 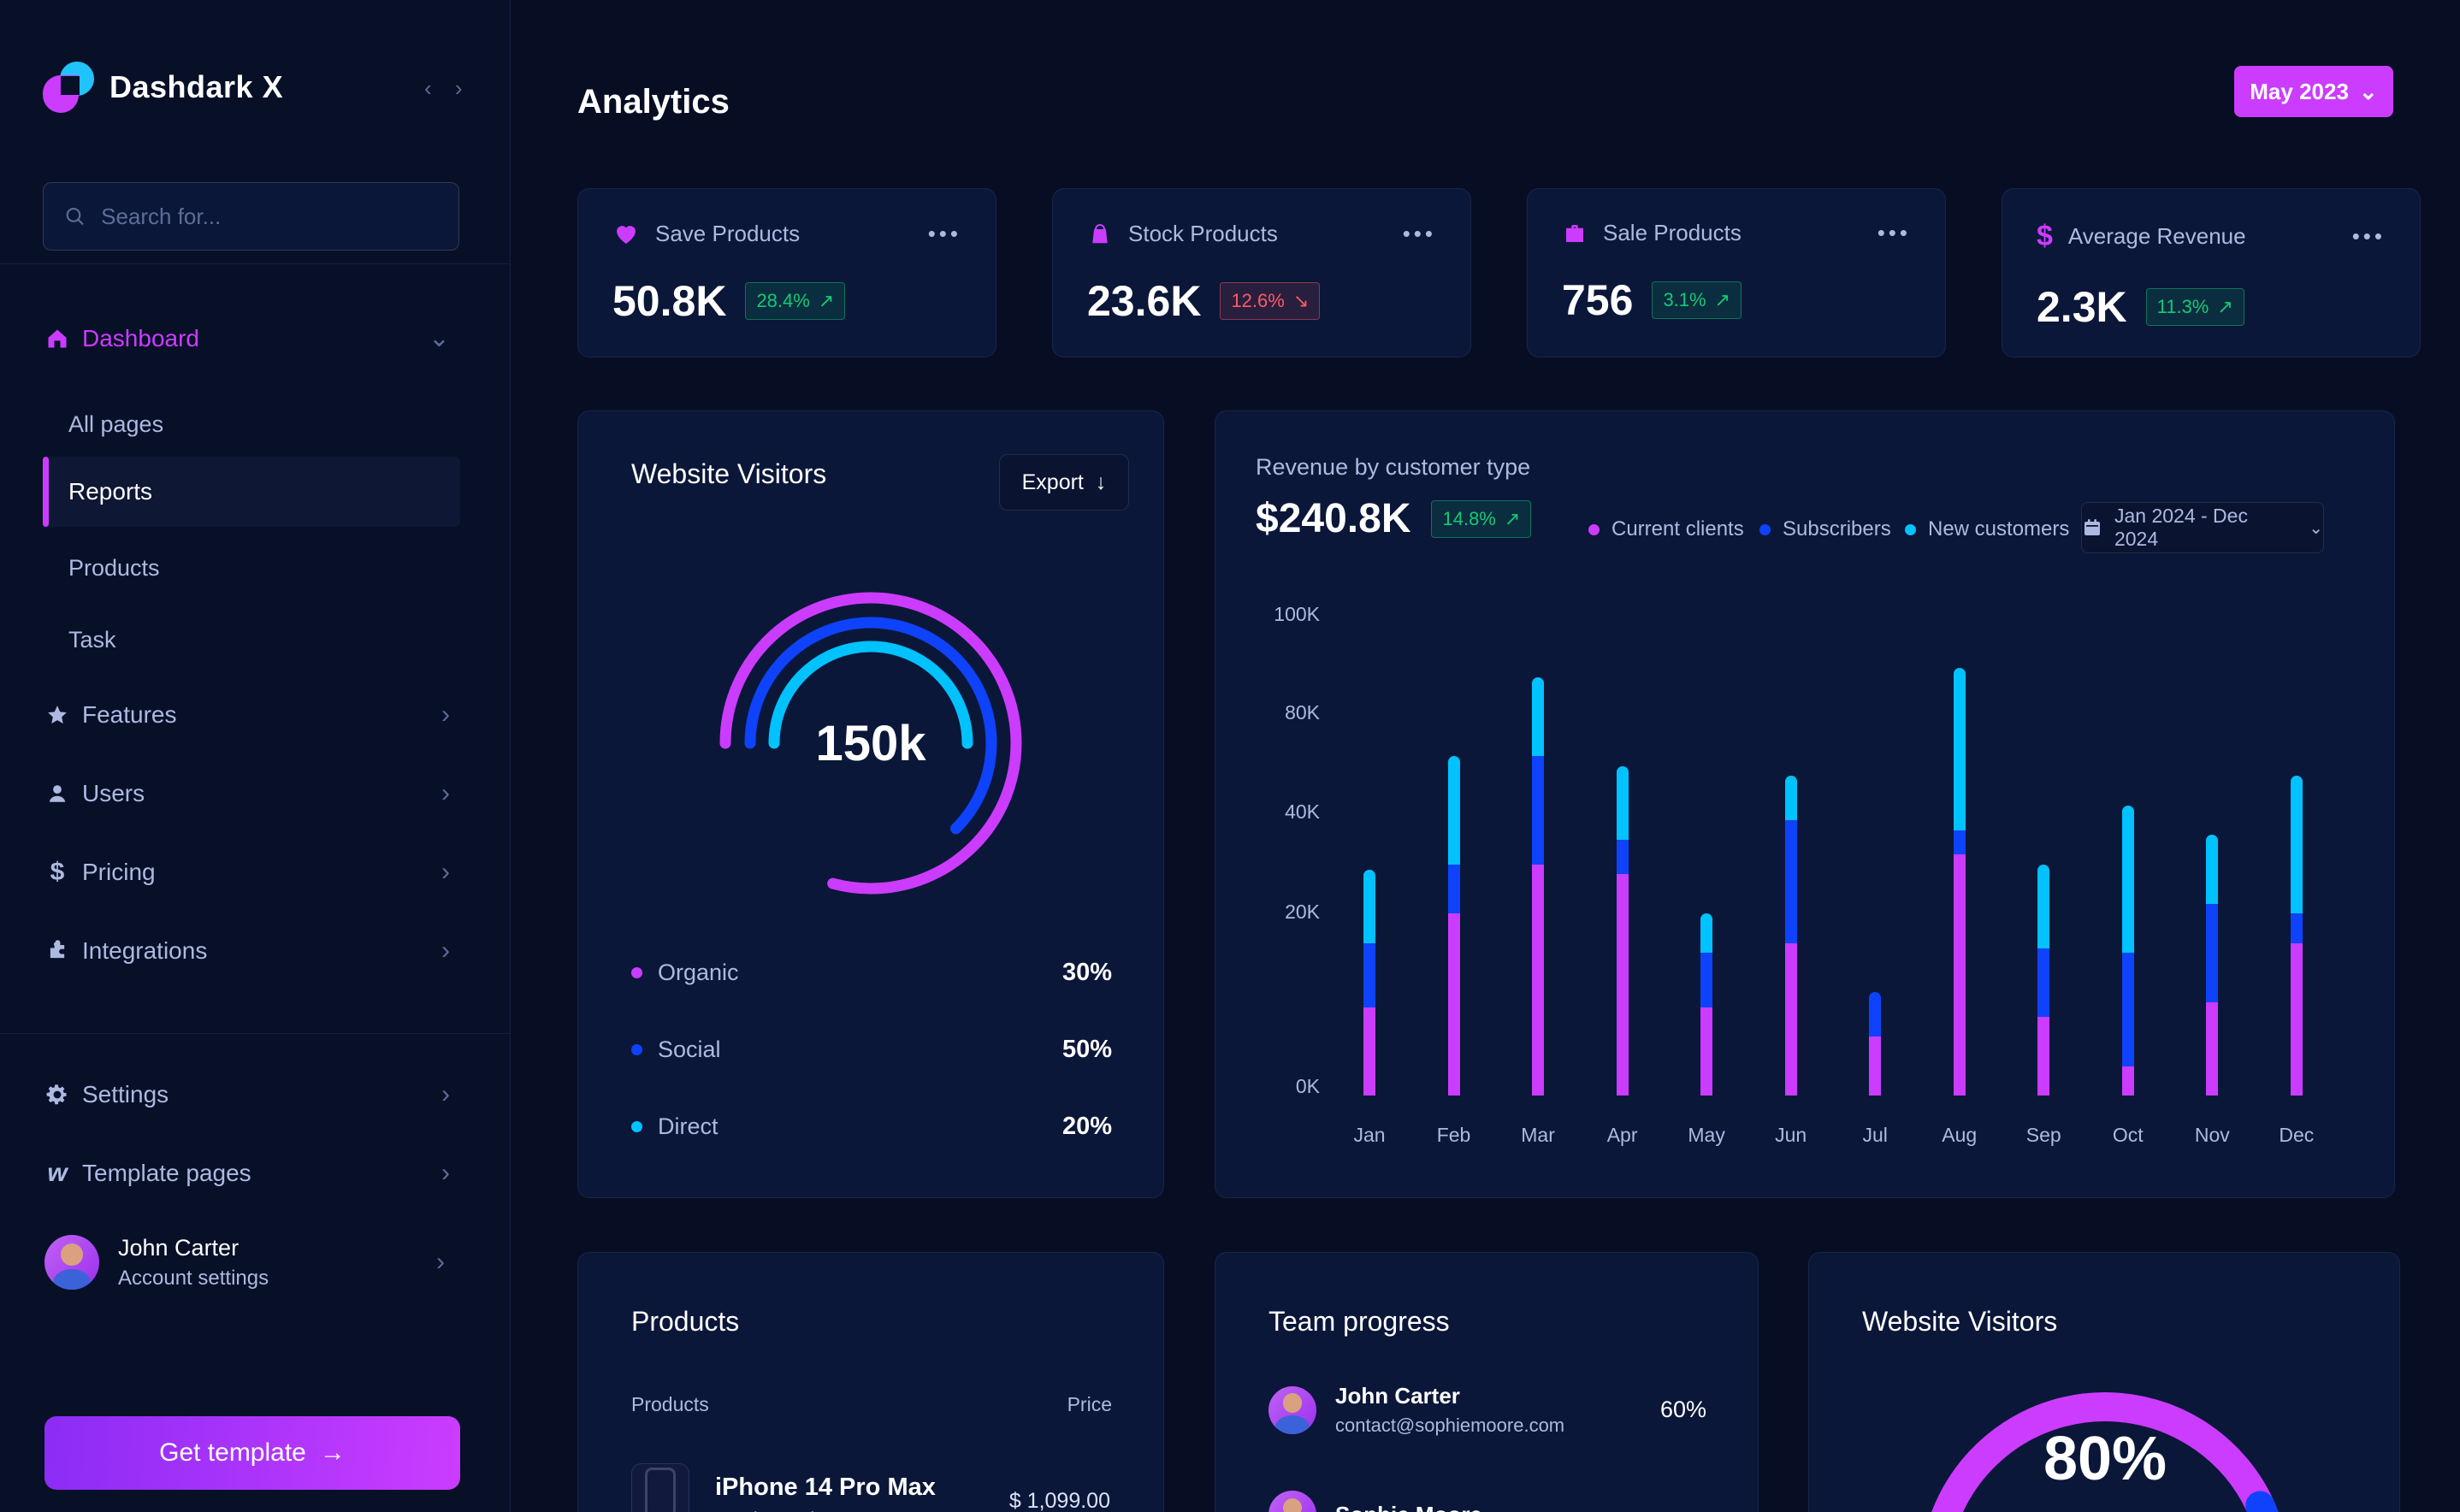 What do you see at coordinates (1791, 1135) in the screenshot?
I see `month-label: Jun` at bounding box center [1791, 1135].